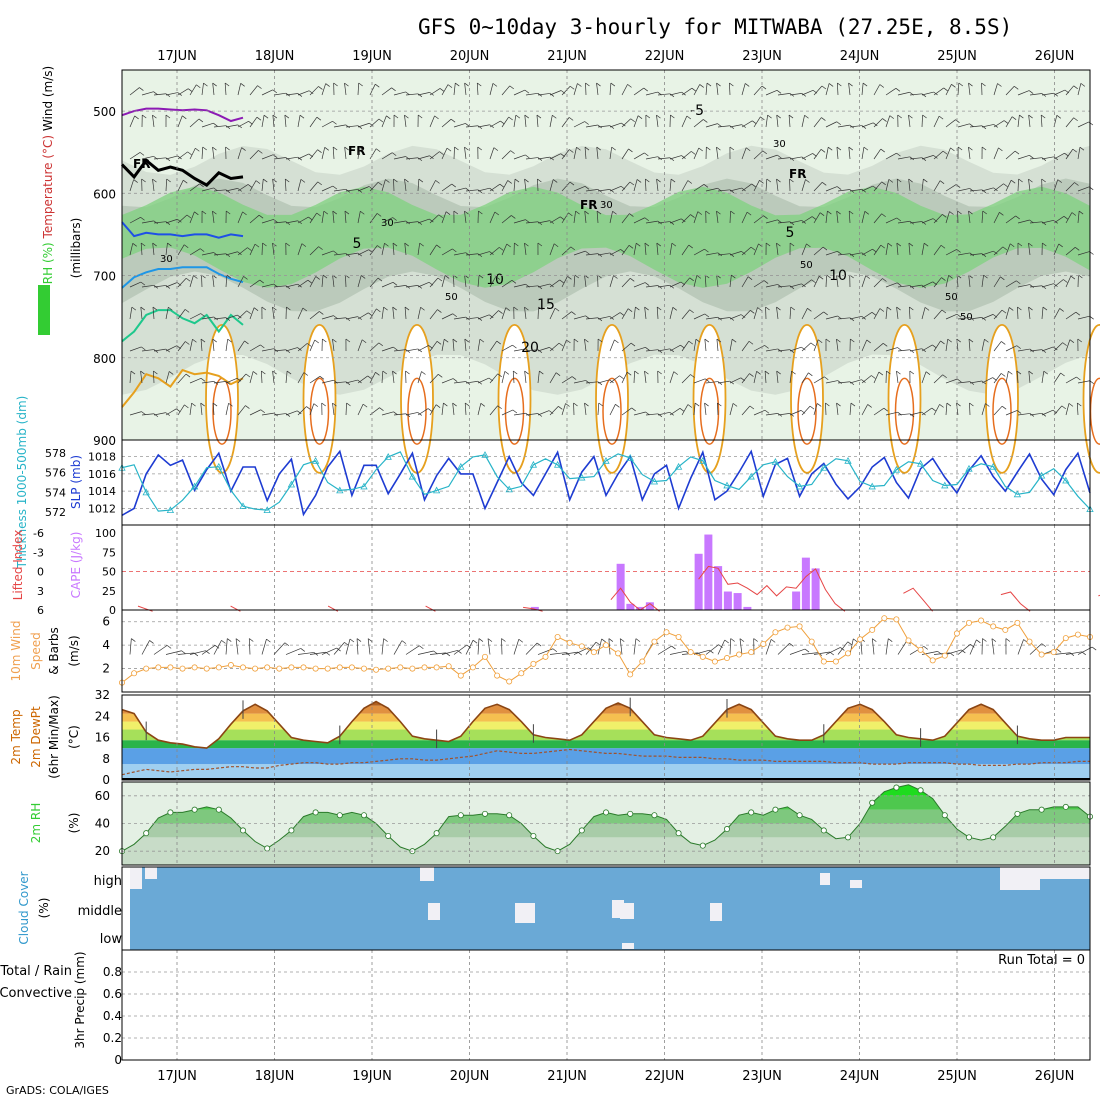 This screenshot has height=1100, width=1100. What do you see at coordinates (605, 762) in the screenshot?
I see `dewpt-line` at bounding box center [605, 762].